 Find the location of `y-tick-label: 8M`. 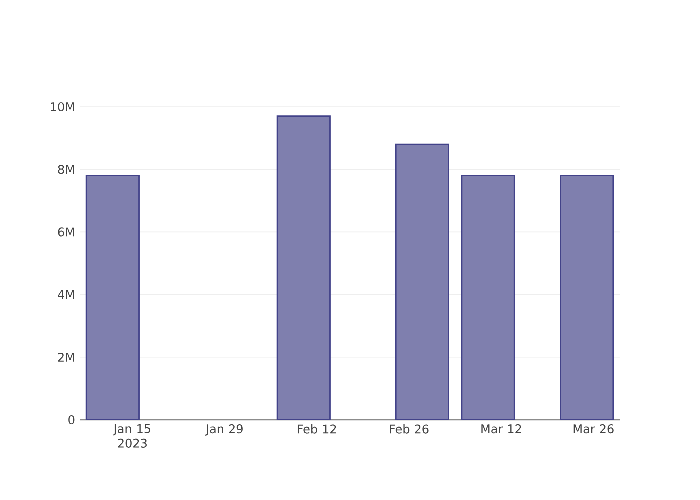

y-tick-label: 8M is located at coordinates (66, 169).